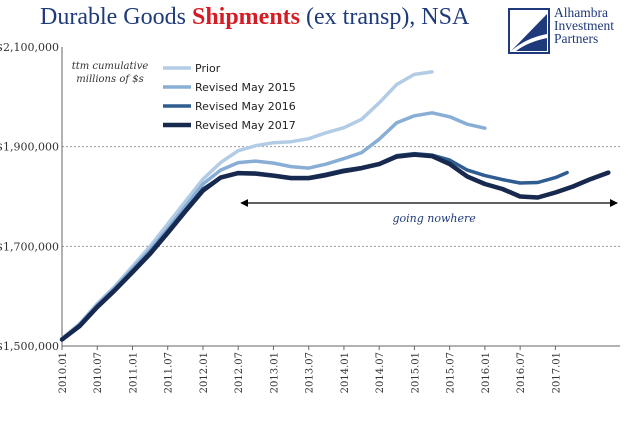 This screenshot has width=641, height=421. What do you see at coordinates (204, 372) in the screenshot?
I see `x-tick-label: 2012.01` at bounding box center [204, 372].